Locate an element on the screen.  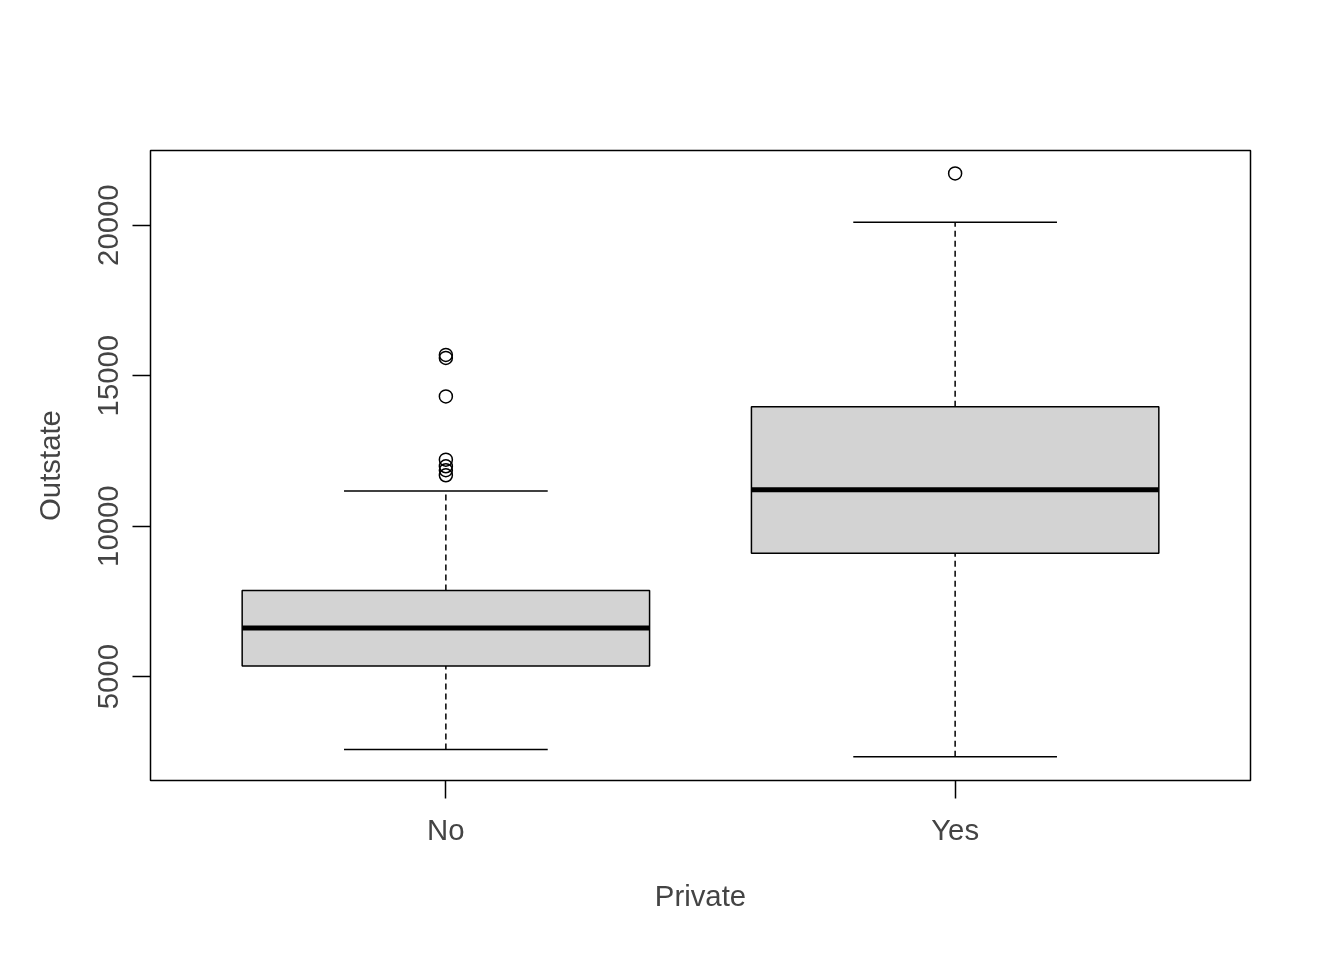
x-axis-title: Private is located at coordinates (700, 895).